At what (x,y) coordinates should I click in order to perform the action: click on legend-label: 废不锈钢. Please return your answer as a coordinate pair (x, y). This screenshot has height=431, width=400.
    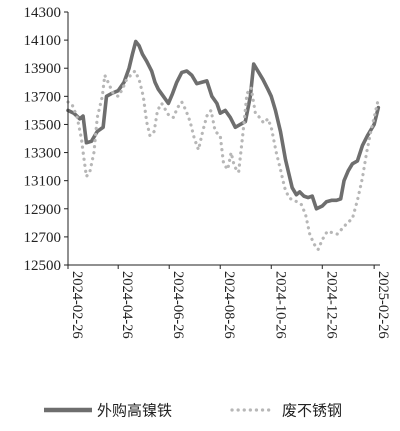
    Looking at the image, I should click on (312, 411).